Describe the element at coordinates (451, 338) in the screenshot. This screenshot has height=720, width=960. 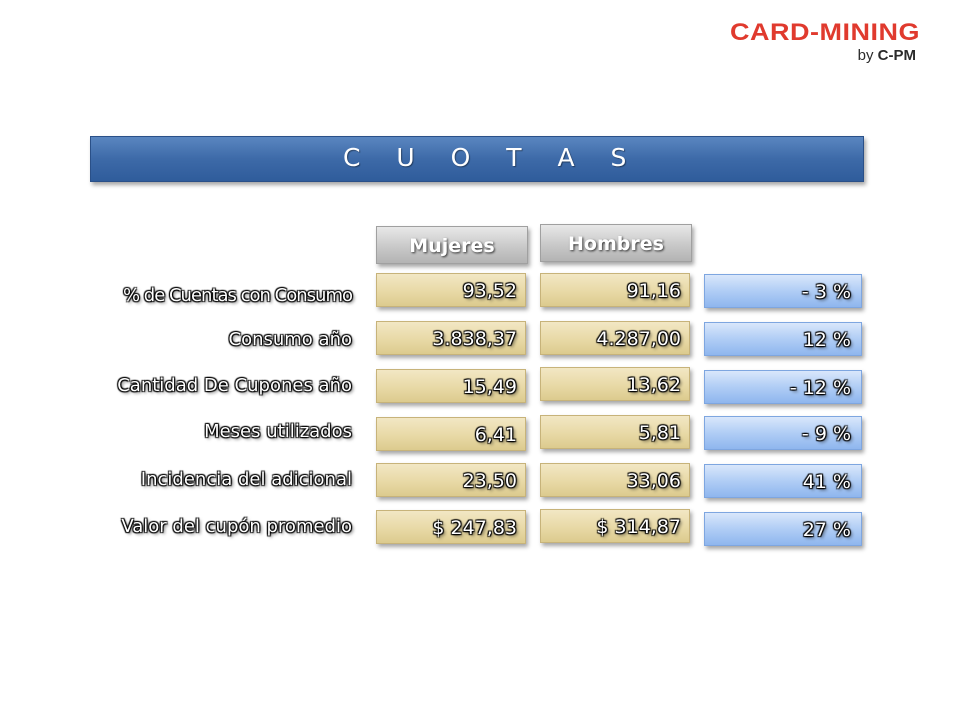
I see `cell-mujeres: 3.838,37` at that location.